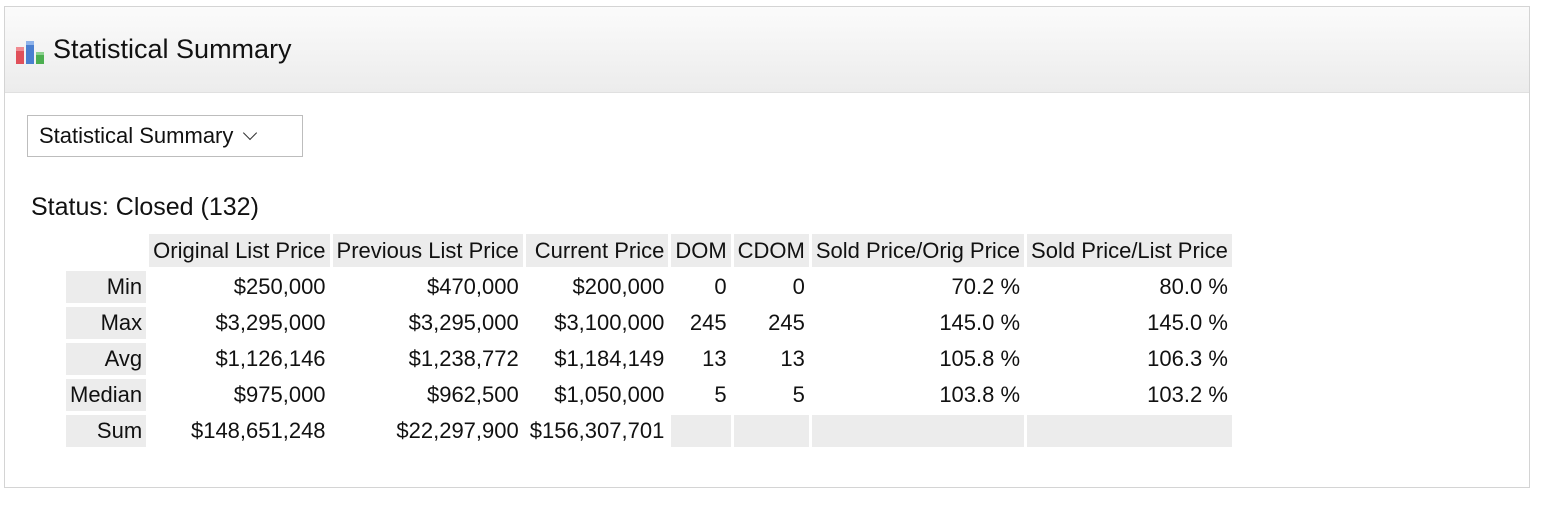 The height and width of the screenshot is (506, 1546). I want to click on table-cell: $3,100,000, so click(609, 322).